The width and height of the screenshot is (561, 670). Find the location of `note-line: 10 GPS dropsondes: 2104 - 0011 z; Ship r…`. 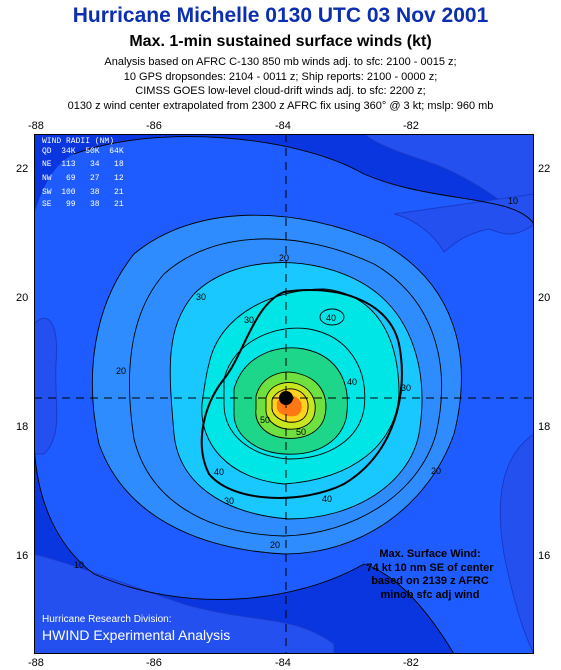

note-line: 10 GPS dropsondes: 2104 - 0011 z; Ship r… is located at coordinates (280, 76).